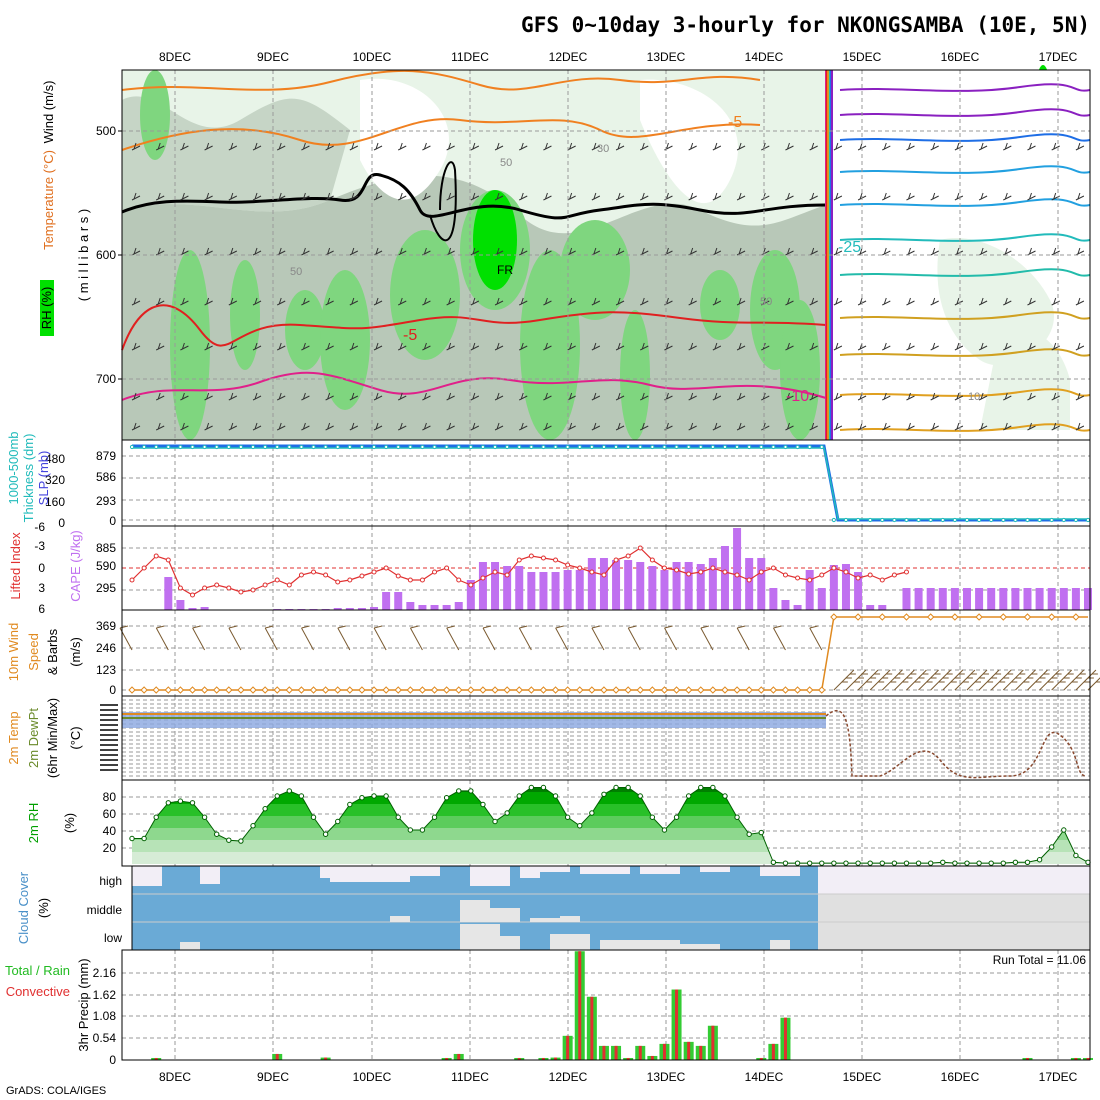  What do you see at coordinates (635, 375) in the screenshot?
I see `rh-green-patch` at bounding box center [635, 375].